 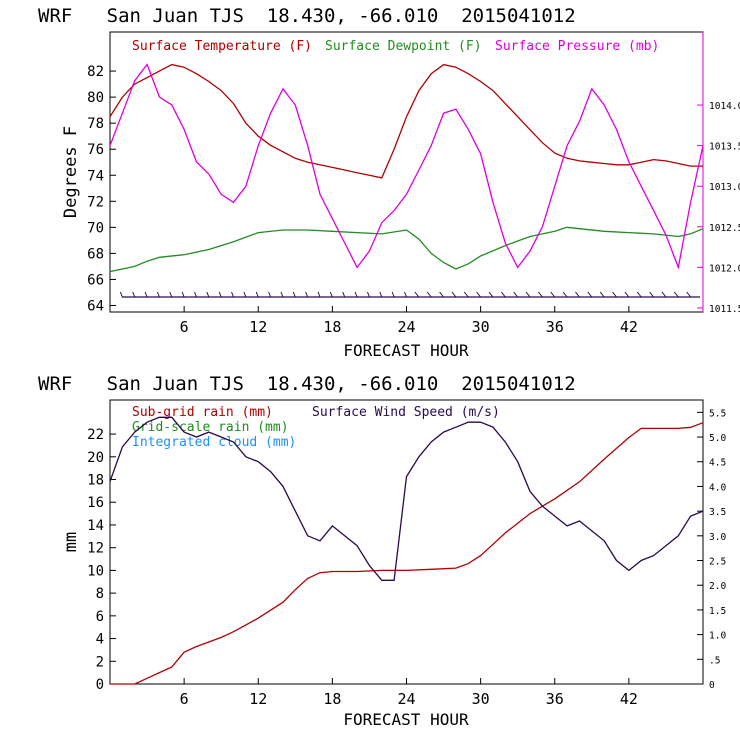 I want to click on bottom-y-axis-label: mm, so click(x=71, y=542).